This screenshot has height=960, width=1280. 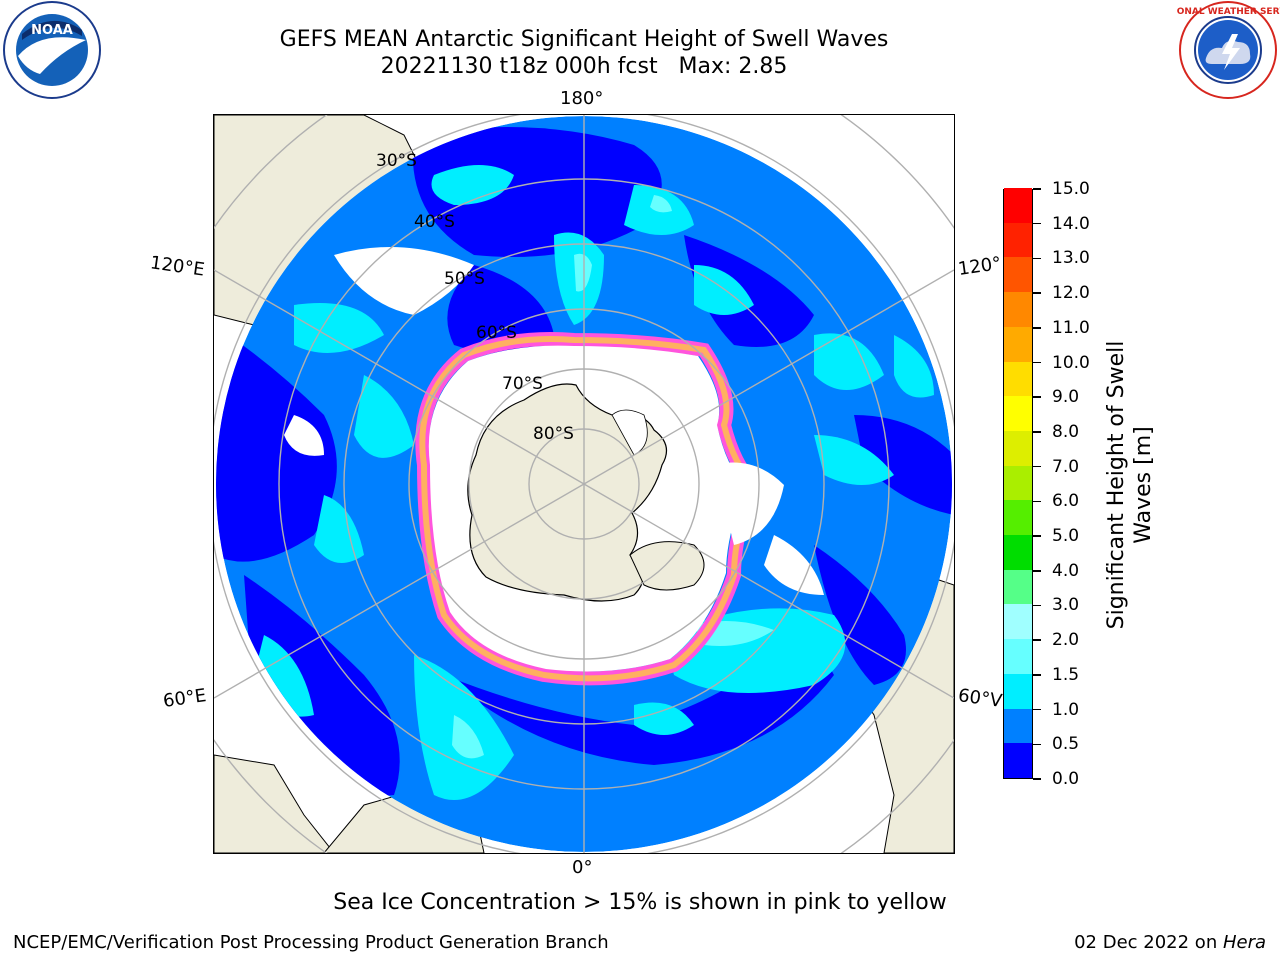 What do you see at coordinates (629, 432) in the screenshot?
I see `ross-ice-shelf` at bounding box center [629, 432].